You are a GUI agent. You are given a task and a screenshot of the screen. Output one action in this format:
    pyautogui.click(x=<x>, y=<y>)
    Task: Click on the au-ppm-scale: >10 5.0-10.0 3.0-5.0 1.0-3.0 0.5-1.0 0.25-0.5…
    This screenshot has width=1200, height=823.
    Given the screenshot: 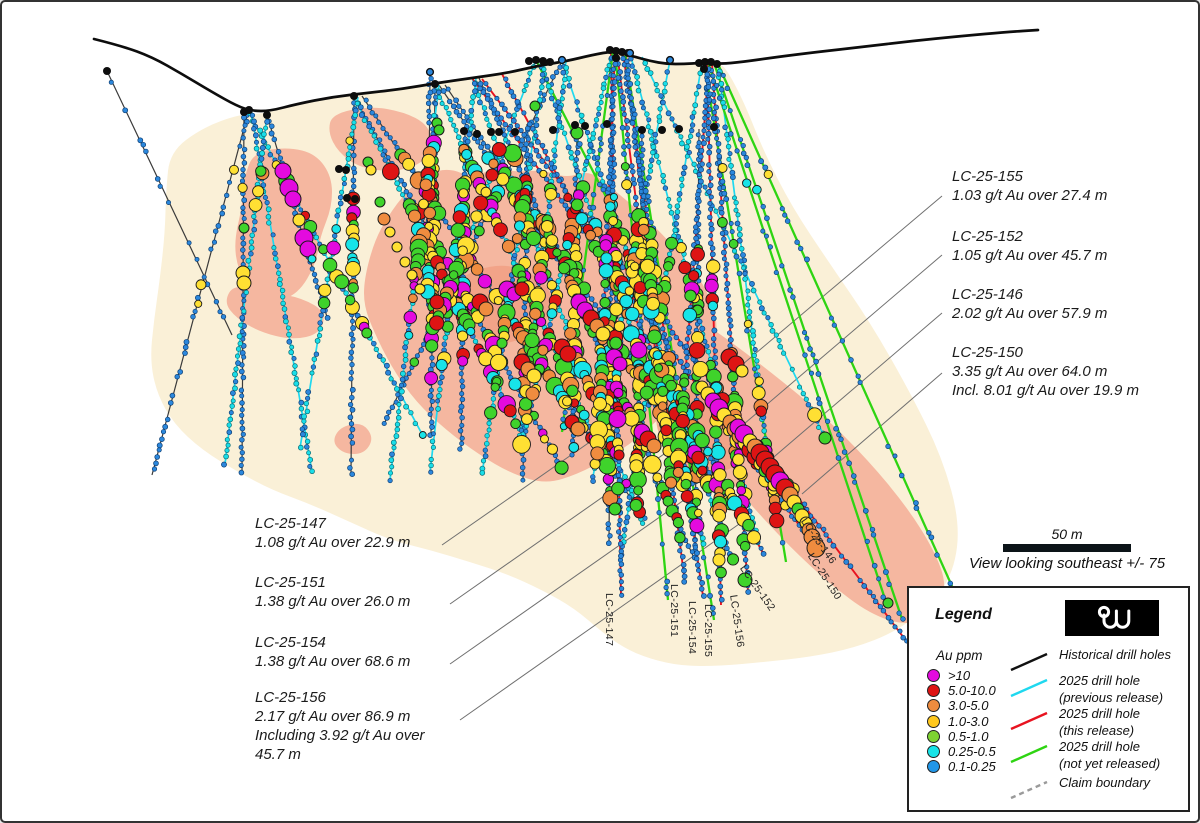 What is the action you would take?
    pyautogui.click(x=961, y=721)
    